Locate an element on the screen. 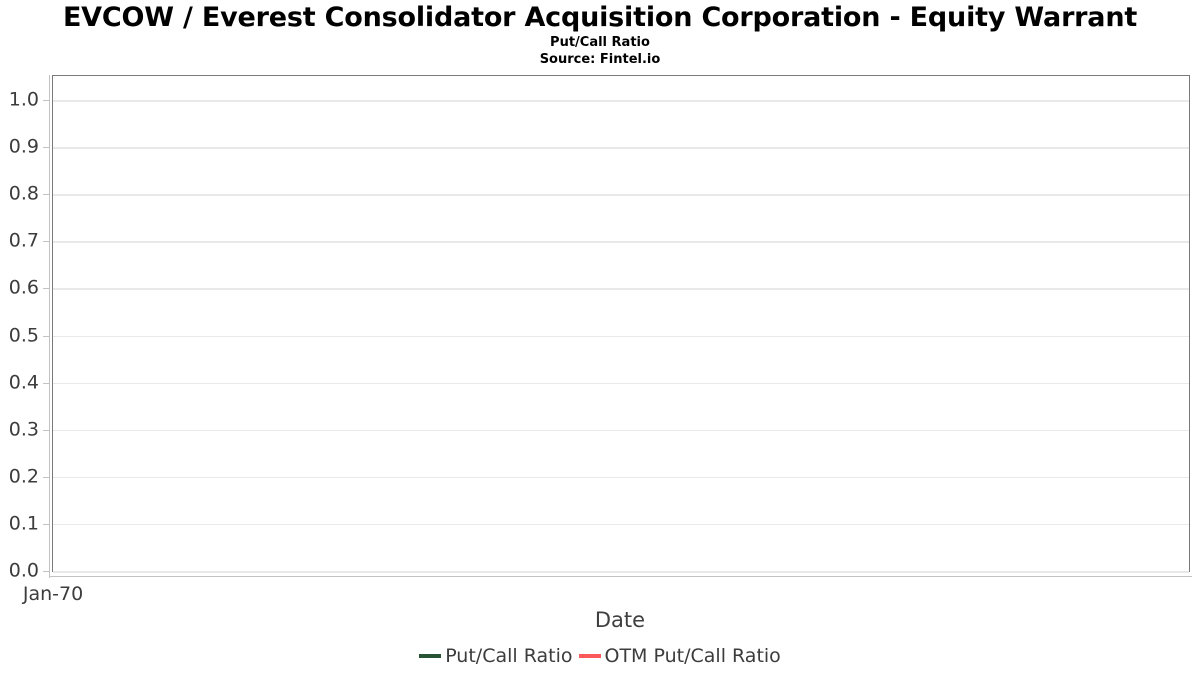 The image size is (1200, 675). y-axis-line is located at coordinates (49, 326).